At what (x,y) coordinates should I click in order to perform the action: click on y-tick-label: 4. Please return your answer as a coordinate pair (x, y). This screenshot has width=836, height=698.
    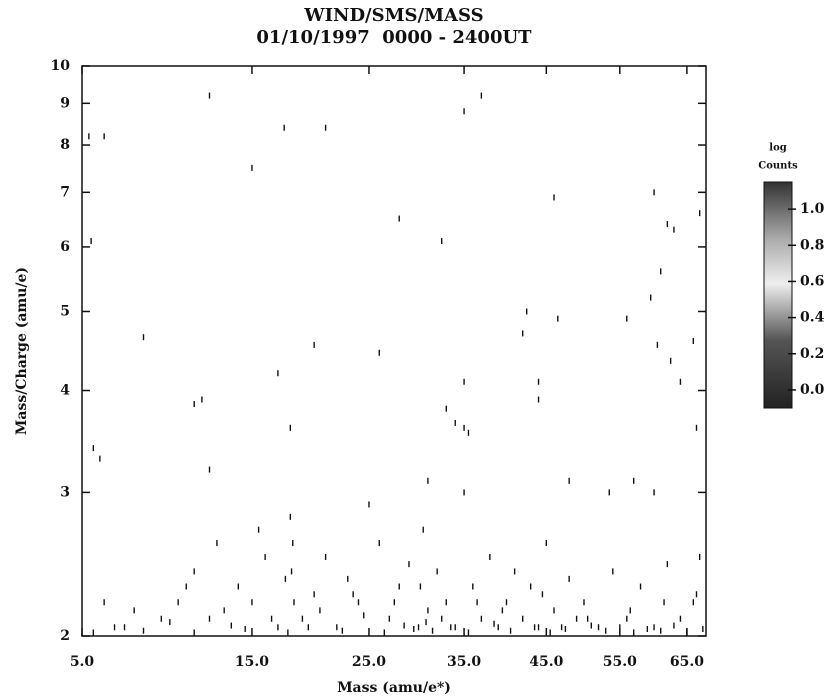
    Looking at the image, I should click on (65, 391).